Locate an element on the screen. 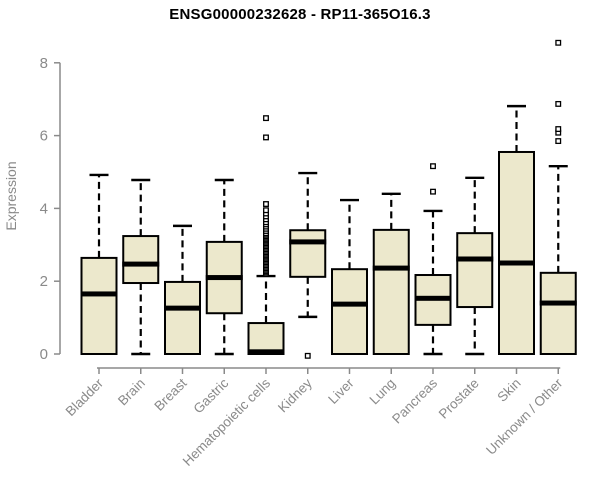 The width and height of the screenshot is (600, 500). x-tick-label-bladder: Bladder is located at coordinates (85, 397).